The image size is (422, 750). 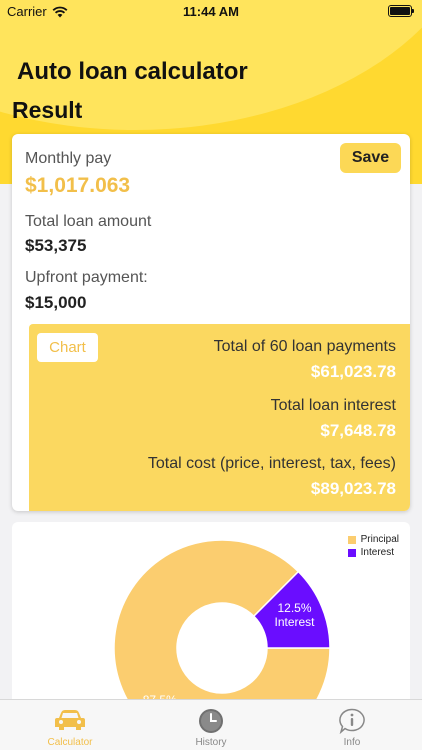 What do you see at coordinates (68, 158) in the screenshot?
I see `monthly-pay-label: Monthly pay` at bounding box center [68, 158].